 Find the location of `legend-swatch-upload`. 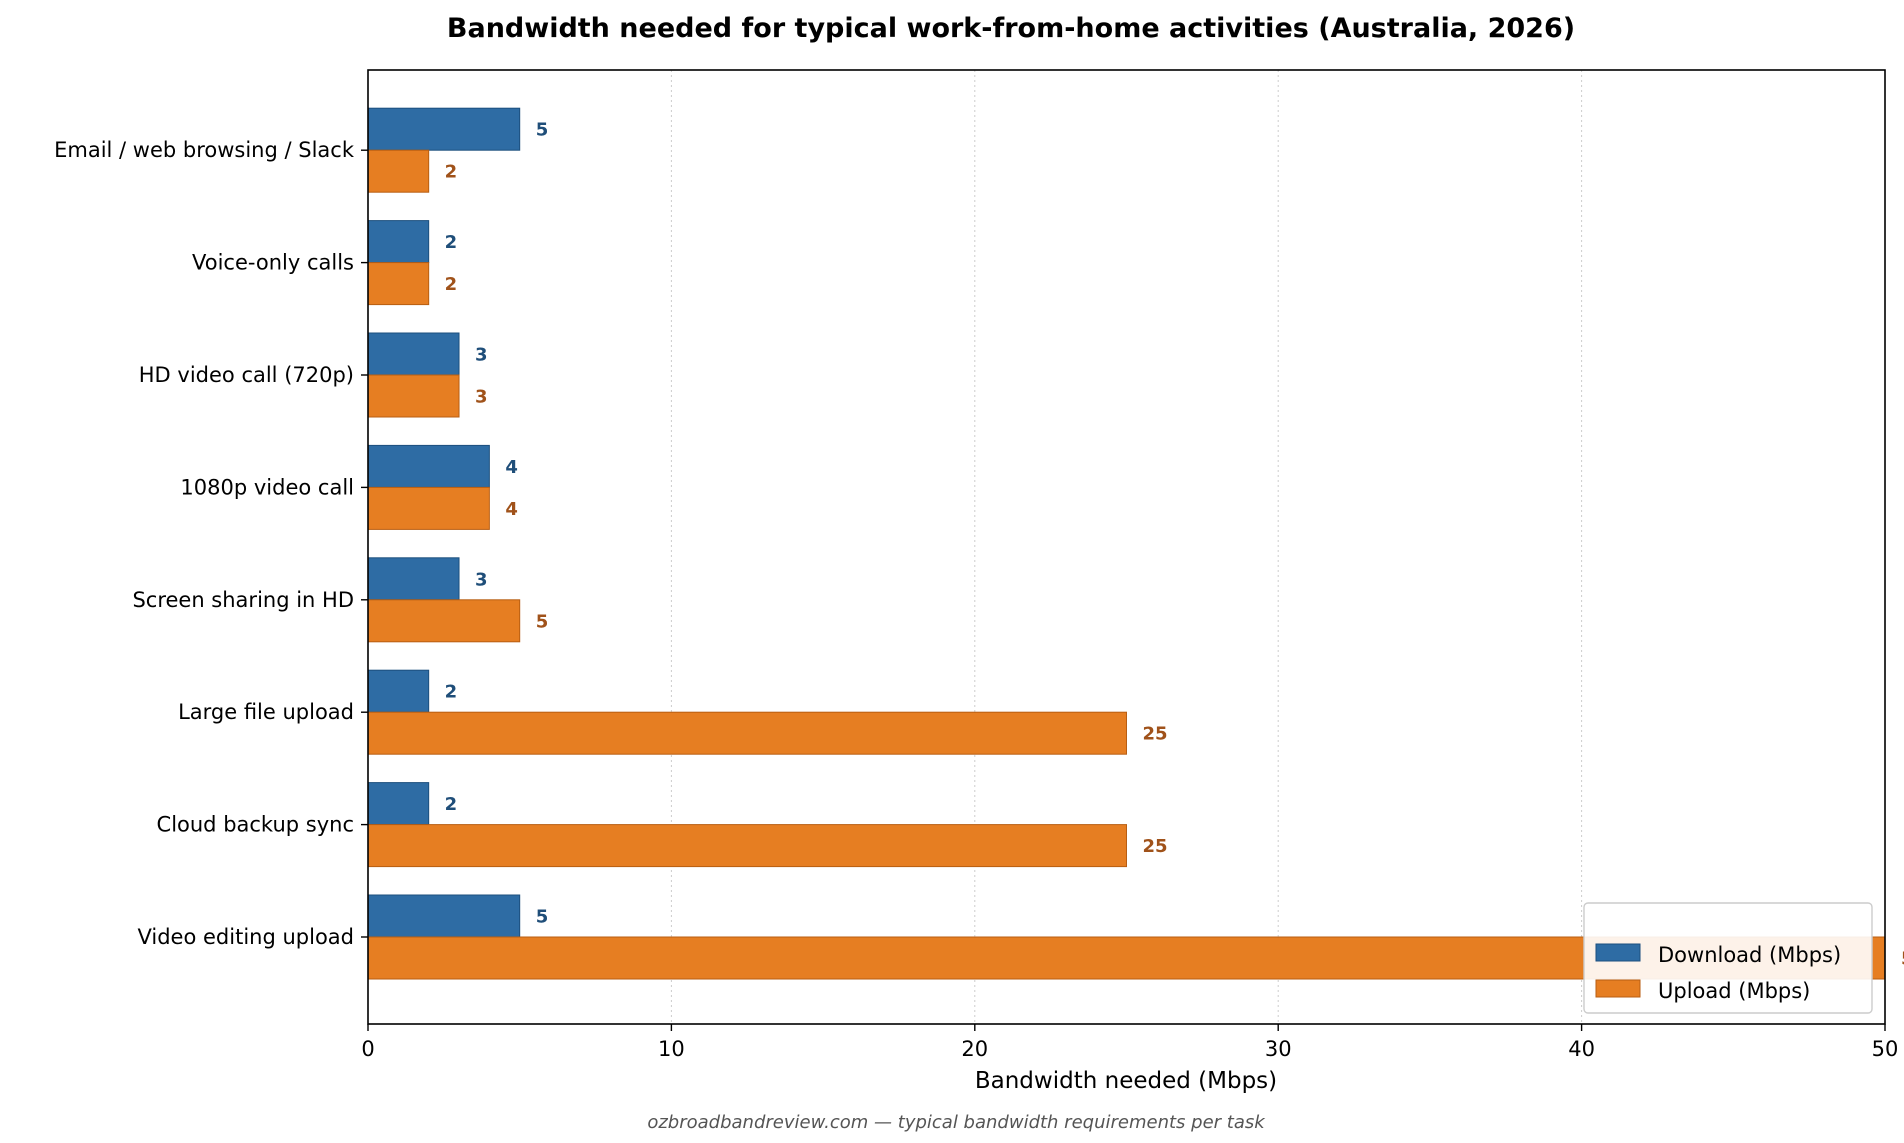

legend-swatch-upload is located at coordinates (1618, 988).